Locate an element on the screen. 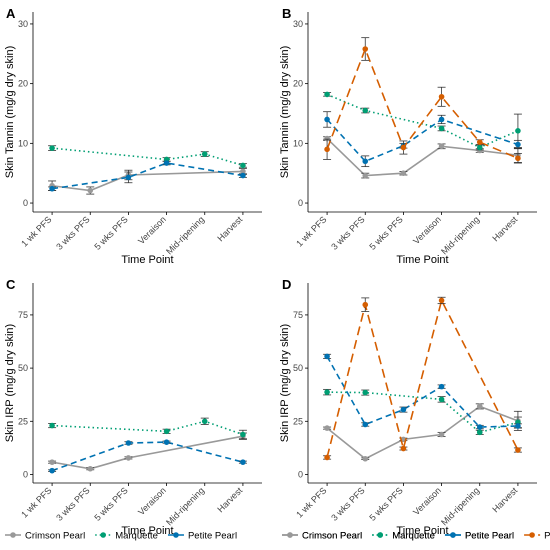 This screenshot has height=550, width=550. y-tick-label: 30 is located at coordinates (298, 24).